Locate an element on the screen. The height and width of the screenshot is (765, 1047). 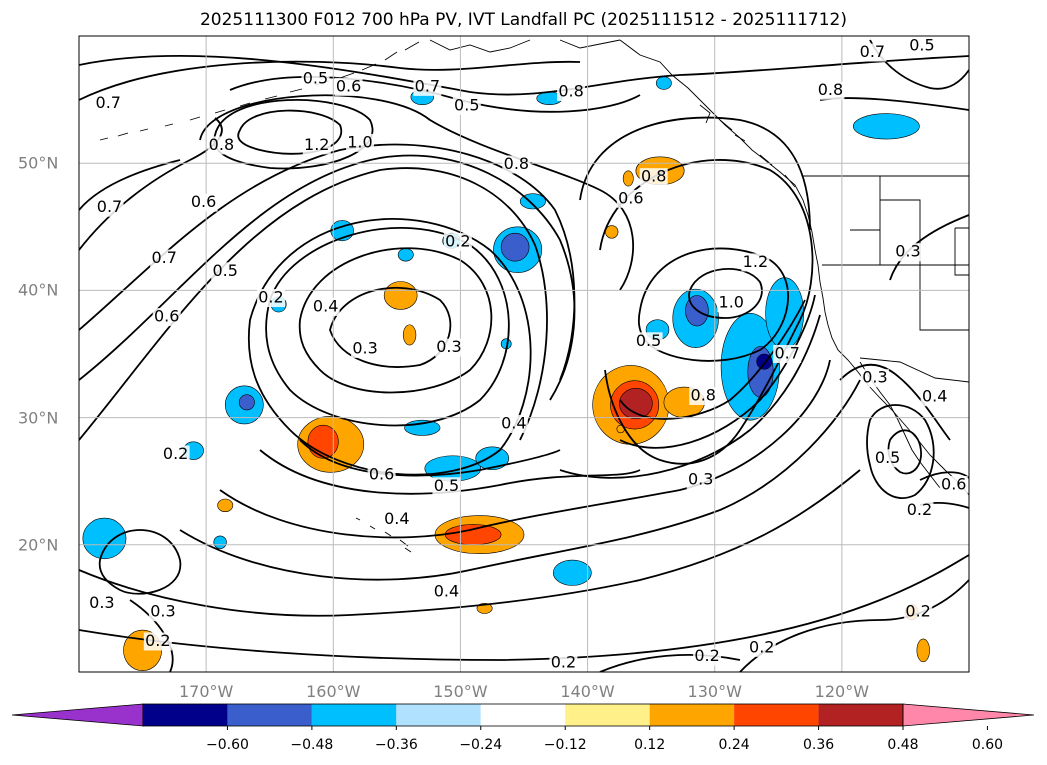
latitude-tick-label: 30°N is located at coordinates (38, 418).